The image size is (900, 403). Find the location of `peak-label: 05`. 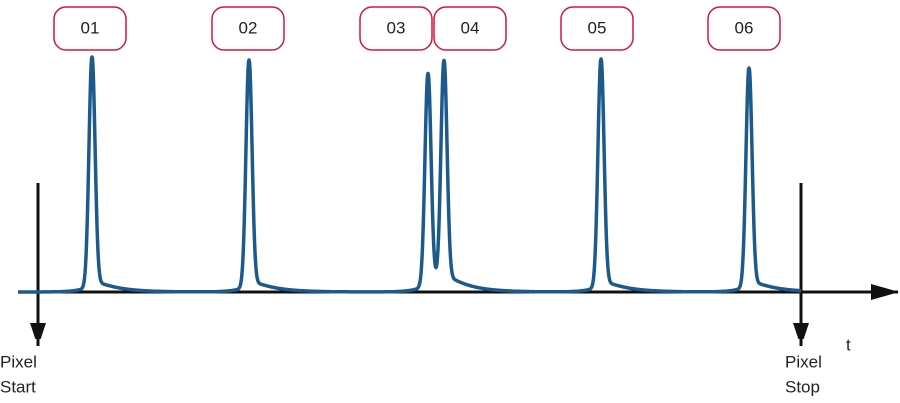

peak-label: 05 is located at coordinates (597, 27).